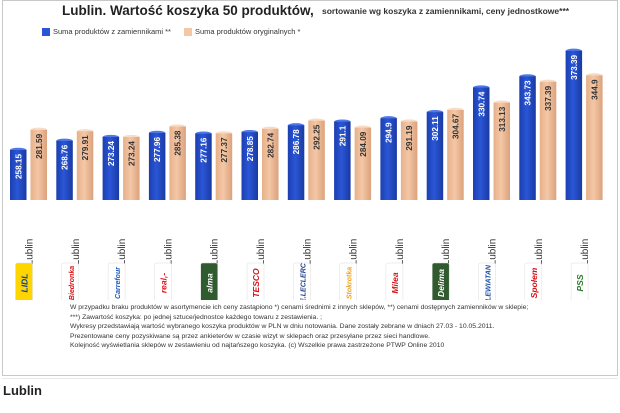 This screenshot has width=620, height=413. What do you see at coordinates (72, 283) in the screenshot?
I see `store-logo-text: Biedronka` at bounding box center [72, 283].